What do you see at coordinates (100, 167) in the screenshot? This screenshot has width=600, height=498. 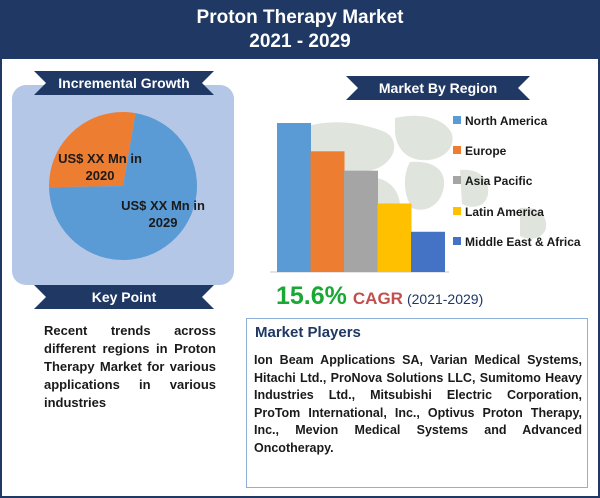 I see `pie-label-2020: US$ XX Mn in 2020` at bounding box center [100, 167].